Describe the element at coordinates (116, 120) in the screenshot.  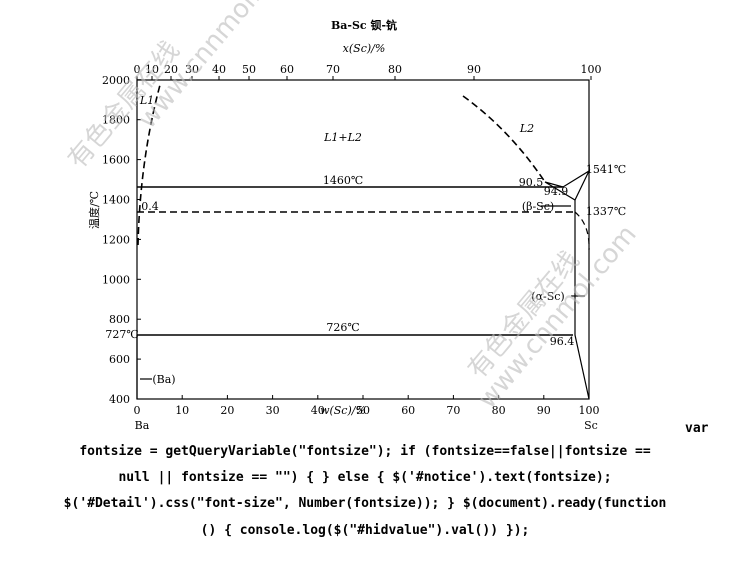
I see `left-tick-label: 1800` at that location.